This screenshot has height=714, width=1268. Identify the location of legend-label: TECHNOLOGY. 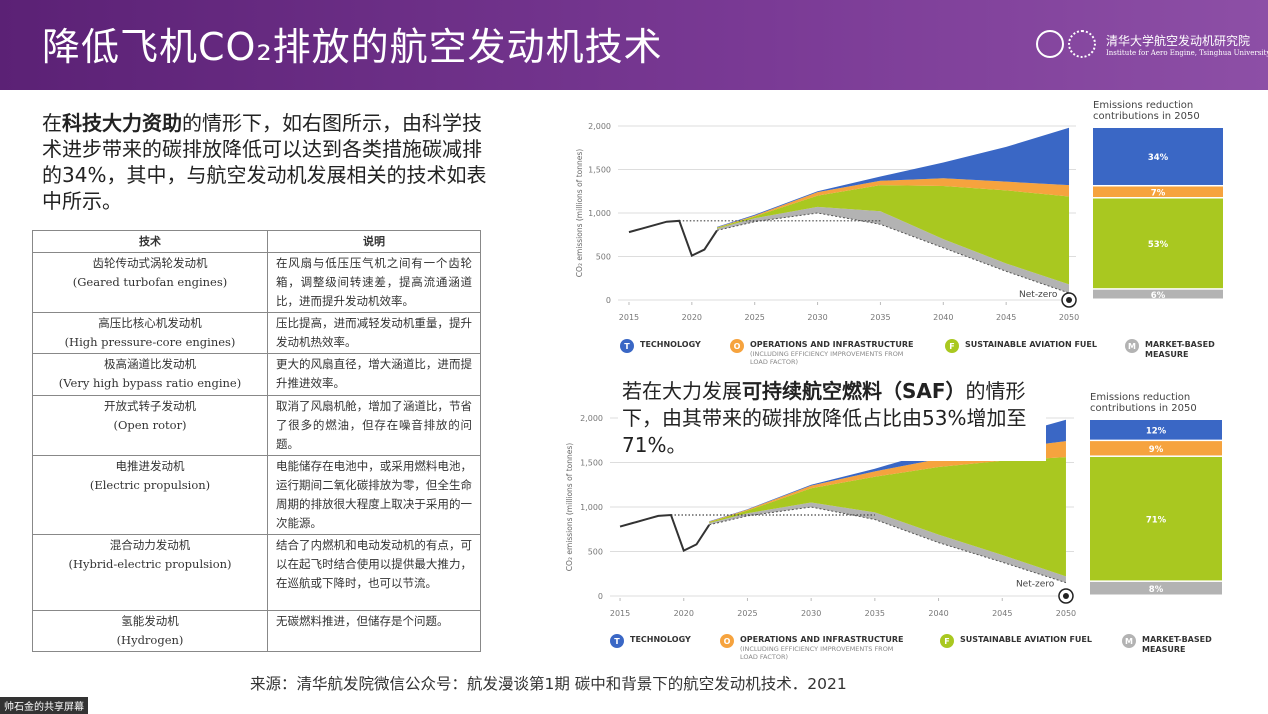
(660, 639).